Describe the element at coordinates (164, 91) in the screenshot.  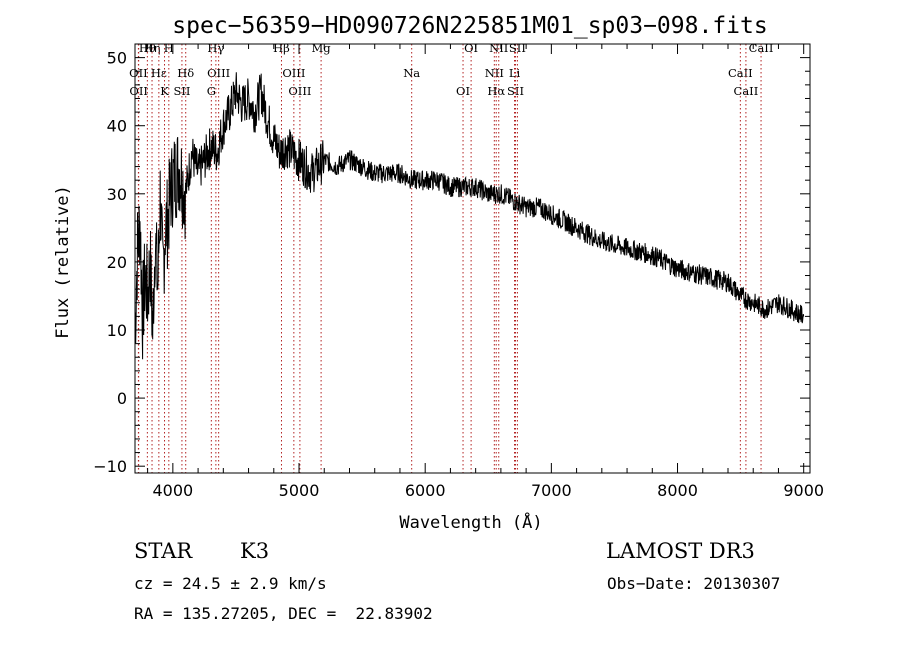
I see `spectral-line-label: K` at that location.